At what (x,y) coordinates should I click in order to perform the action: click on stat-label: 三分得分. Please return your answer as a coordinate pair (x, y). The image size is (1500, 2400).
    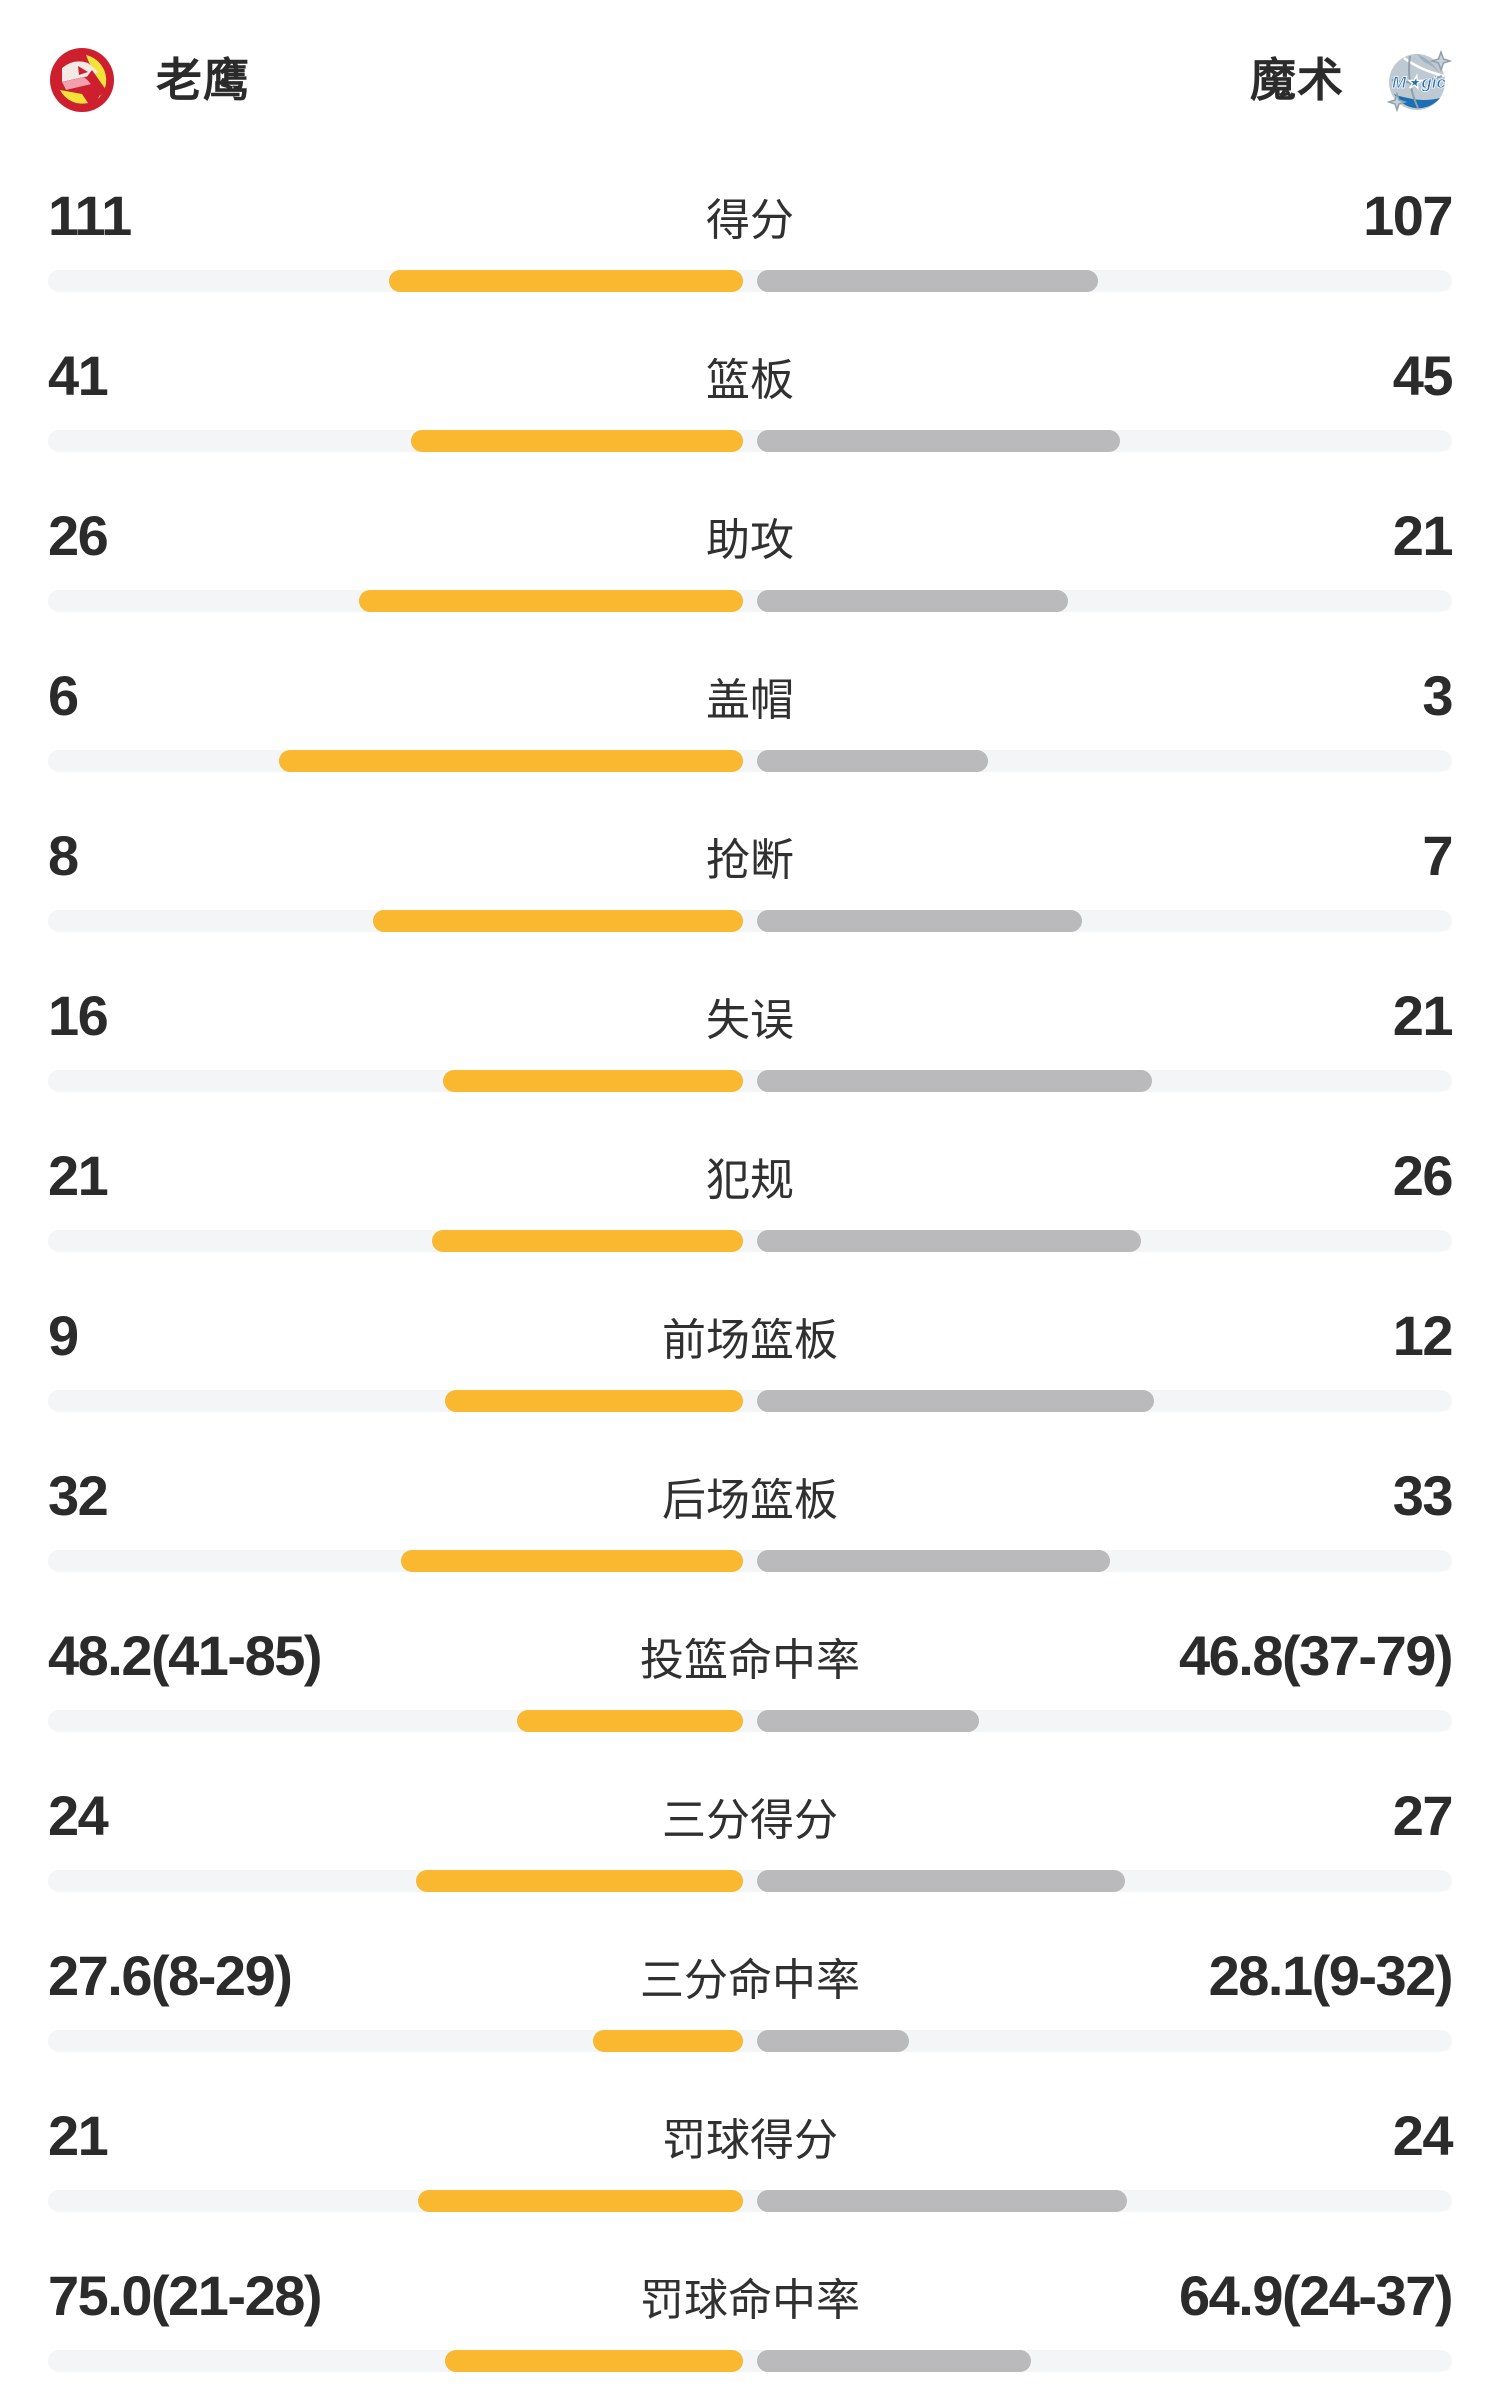
    Looking at the image, I should click on (750, 1820).